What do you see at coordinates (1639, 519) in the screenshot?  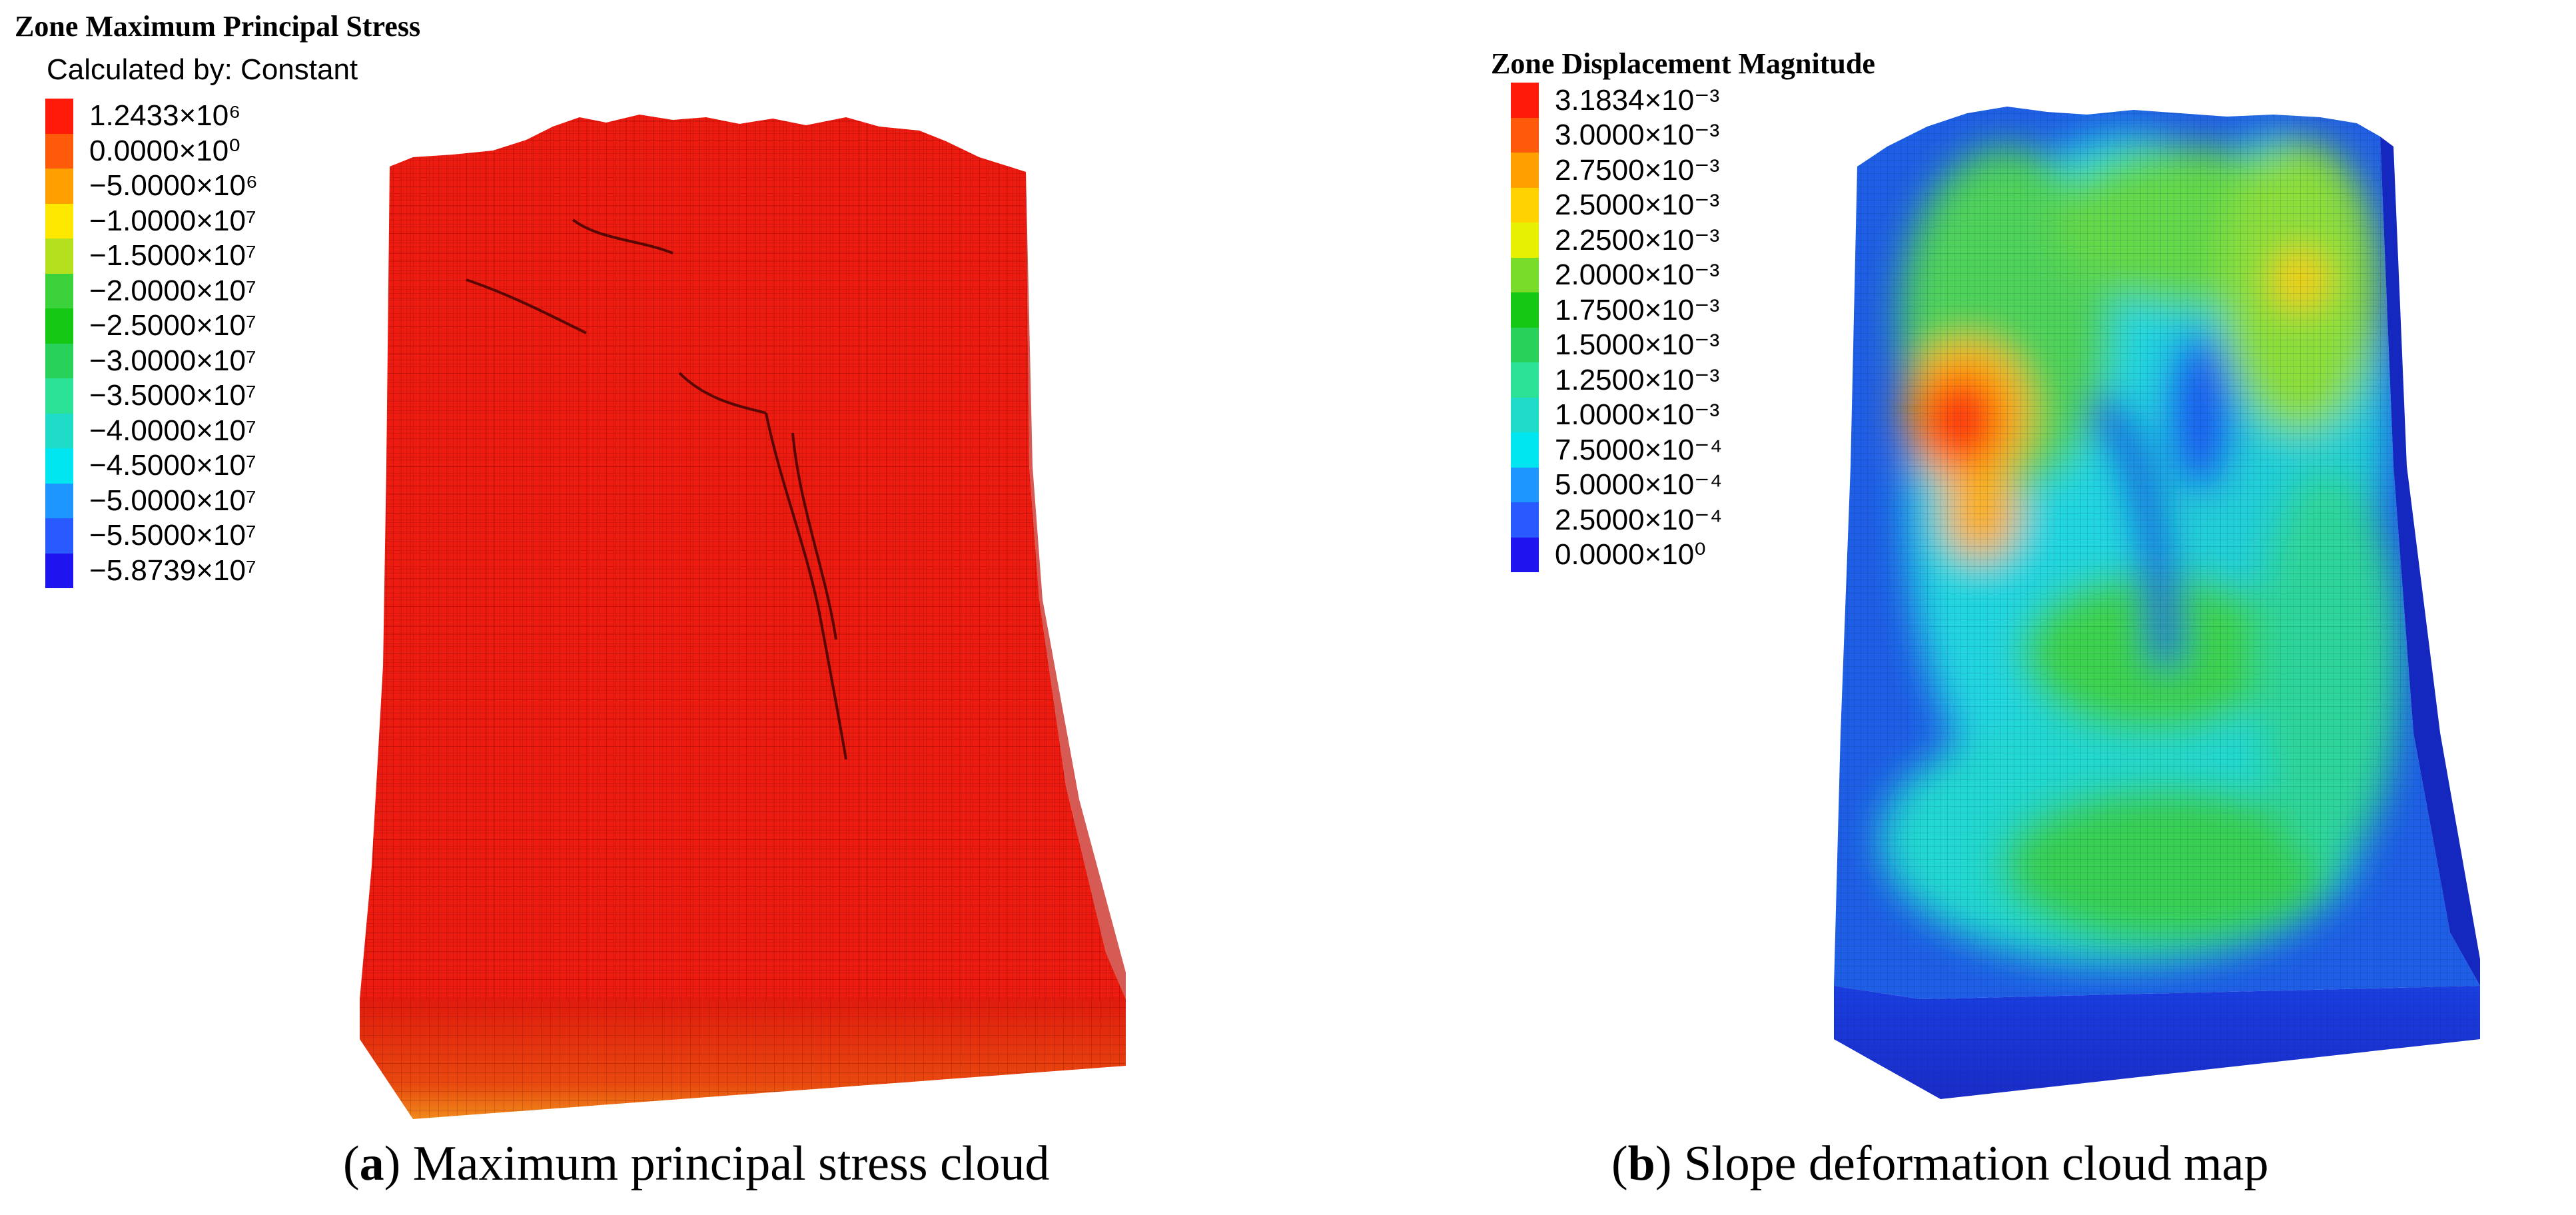 I see `legend-label: 2.5000×10⁻⁴` at bounding box center [1639, 519].